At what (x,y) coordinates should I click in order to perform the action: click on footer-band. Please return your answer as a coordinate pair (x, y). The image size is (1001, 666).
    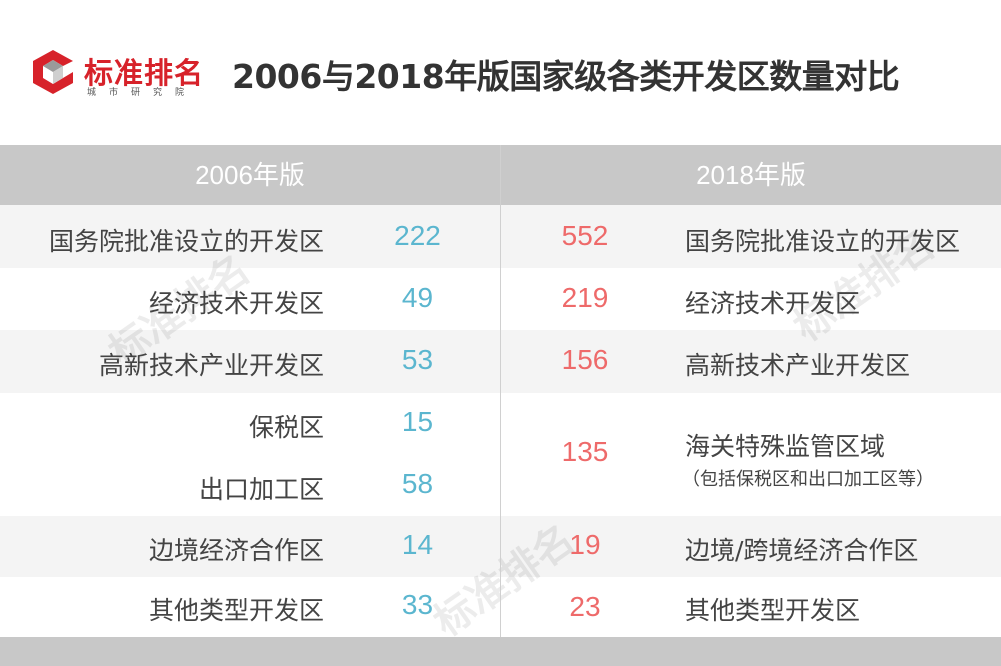
    Looking at the image, I should click on (500, 651).